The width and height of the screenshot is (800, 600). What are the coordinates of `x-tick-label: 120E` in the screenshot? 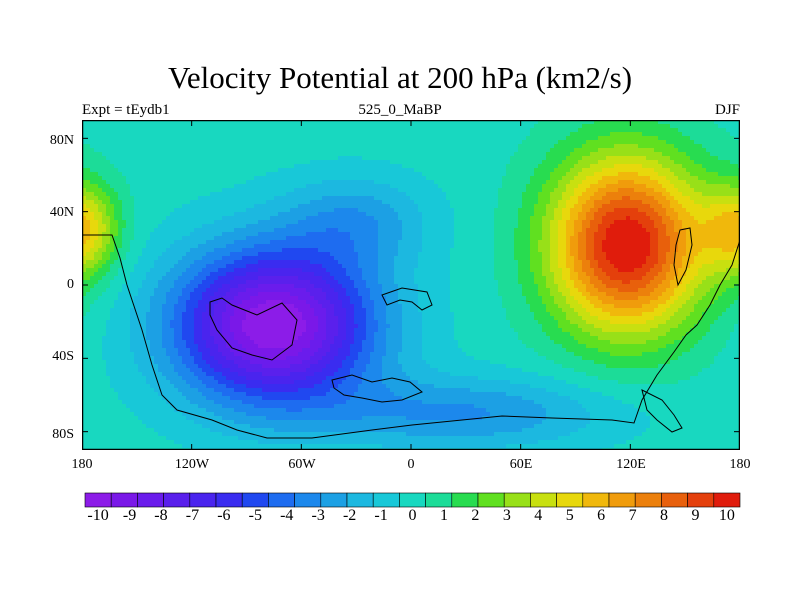 It's located at (631, 464).